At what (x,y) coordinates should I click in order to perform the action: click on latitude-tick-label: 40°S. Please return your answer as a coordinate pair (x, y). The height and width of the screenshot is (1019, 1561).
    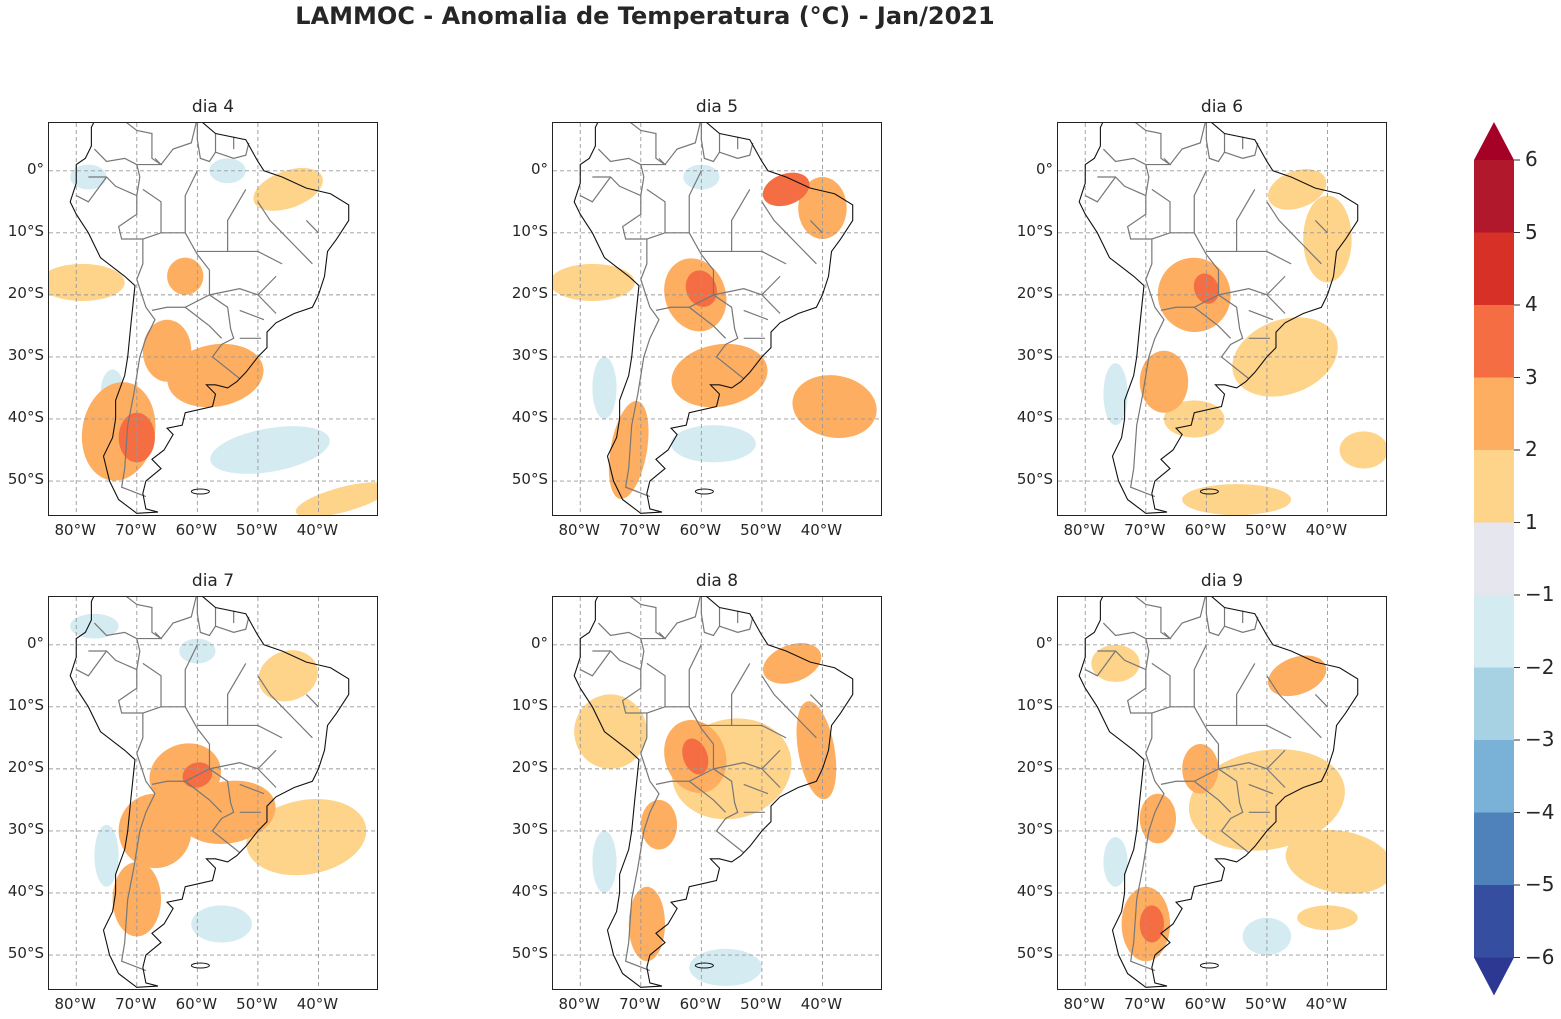
    Looking at the image, I should click on (25, 890).